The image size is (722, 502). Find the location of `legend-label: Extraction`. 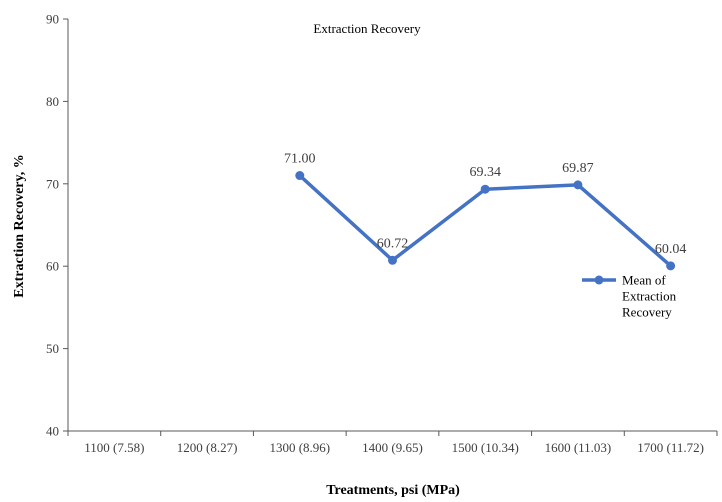

legend-label: Extraction is located at coordinates (649, 296).